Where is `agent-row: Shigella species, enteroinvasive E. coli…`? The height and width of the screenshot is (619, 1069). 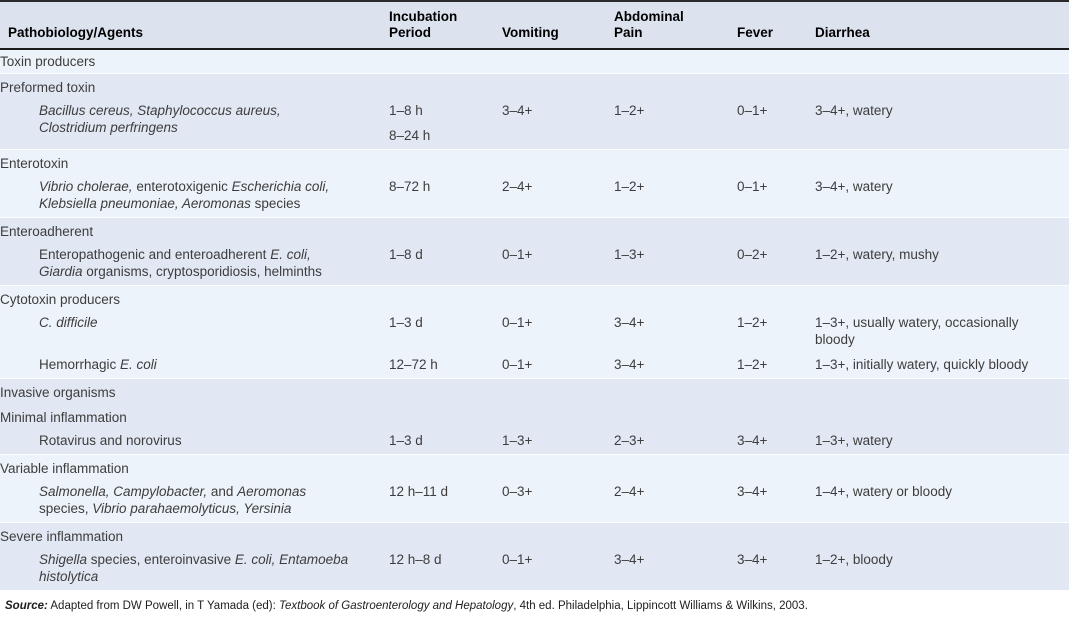
agent-row: Shigella species, enteroinvasive E. coli… is located at coordinates (534, 569).